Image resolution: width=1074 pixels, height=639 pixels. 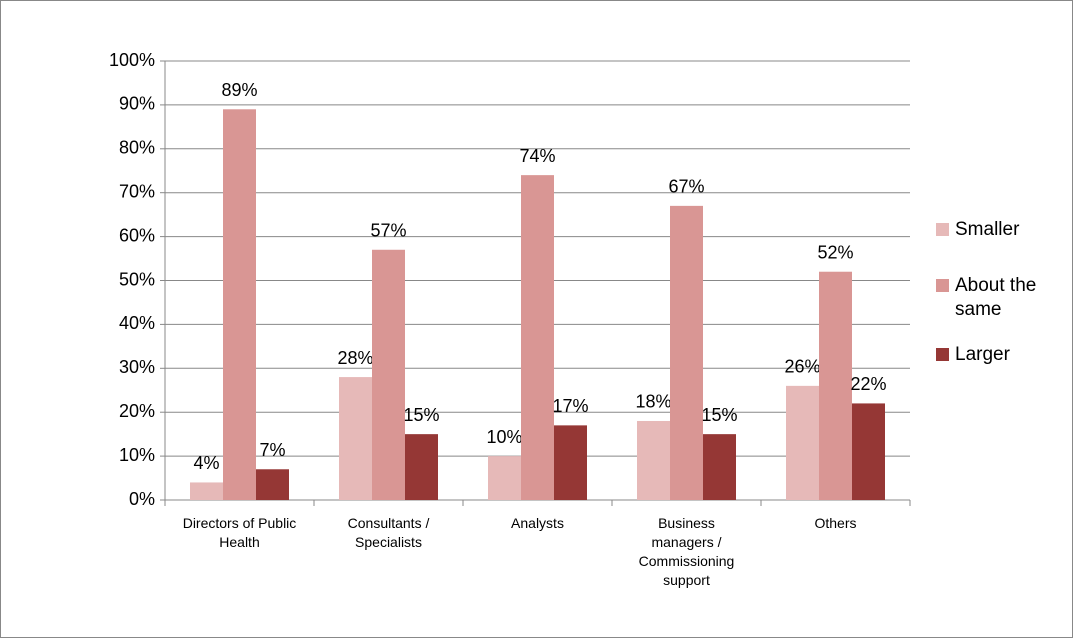 I want to click on data-label: 52%, so click(x=835, y=252).